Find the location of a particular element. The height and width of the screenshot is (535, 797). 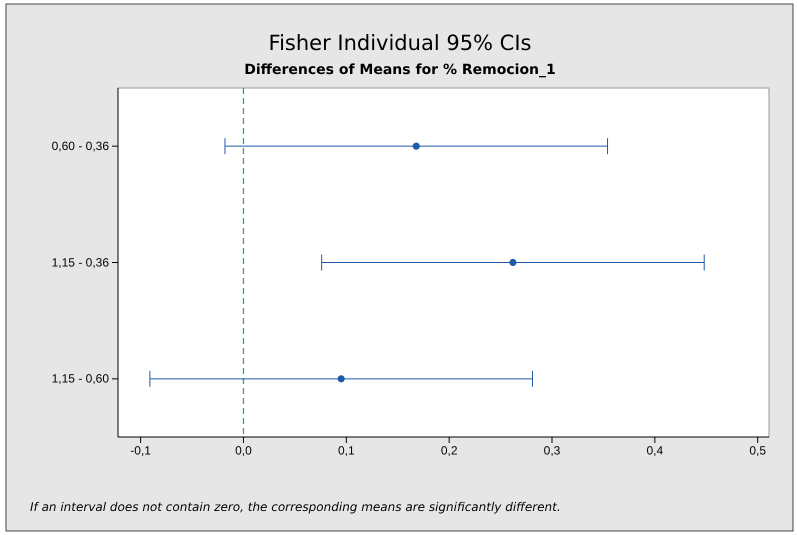

x-tick-label: -0,1 is located at coordinates (141, 451).